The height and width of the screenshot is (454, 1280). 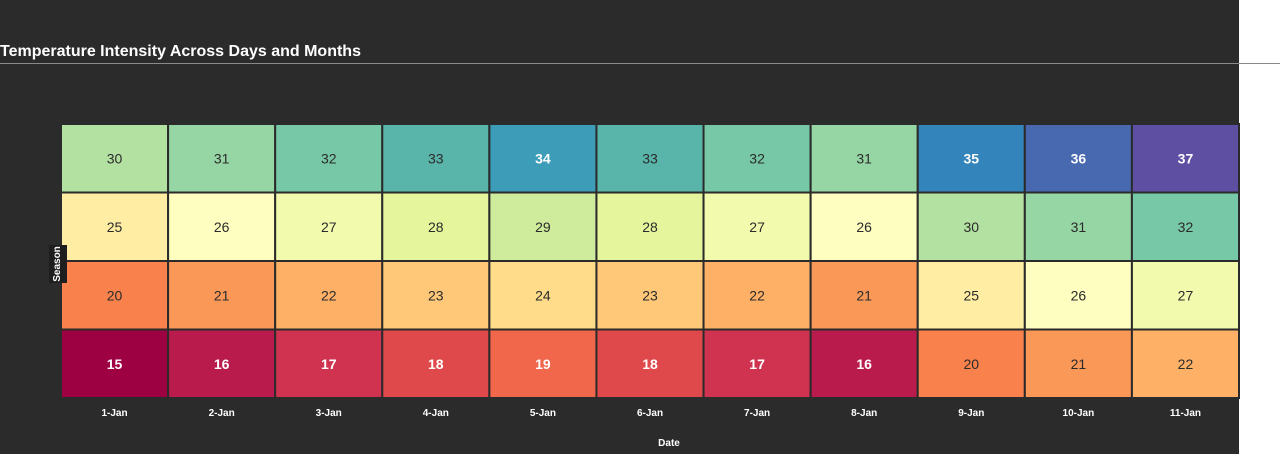 What do you see at coordinates (971, 413) in the screenshot?
I see `x-tick-label: 9-Jan` at bounding box center [971, 413].